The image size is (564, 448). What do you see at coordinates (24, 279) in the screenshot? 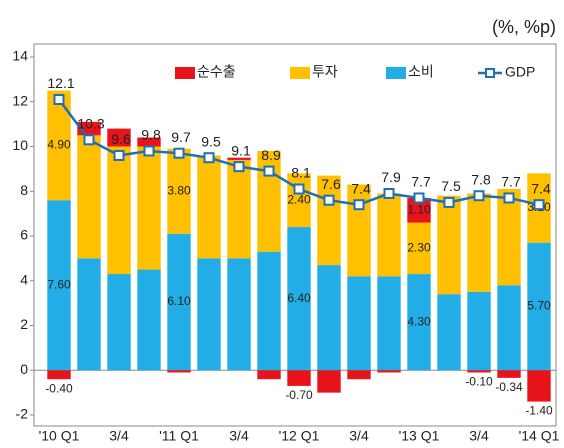
I see `y-tick-label: 4` at bounding box center [24, 279].